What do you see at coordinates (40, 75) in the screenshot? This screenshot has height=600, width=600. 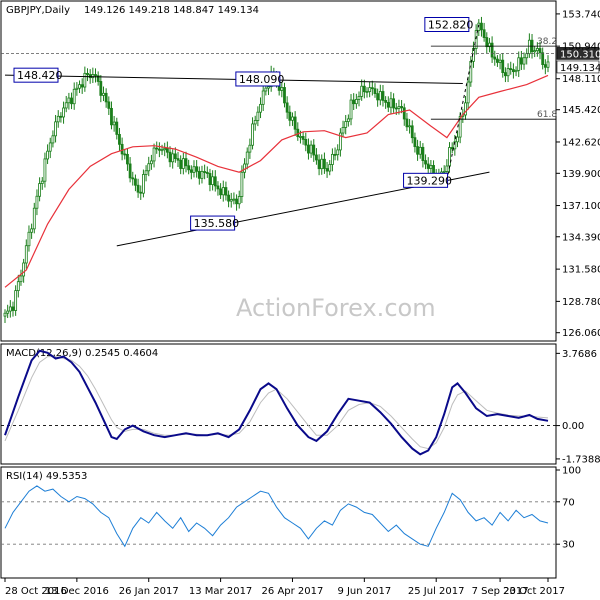 I see `price-annotation-label: 148.420` at bounding box center [40, 75].